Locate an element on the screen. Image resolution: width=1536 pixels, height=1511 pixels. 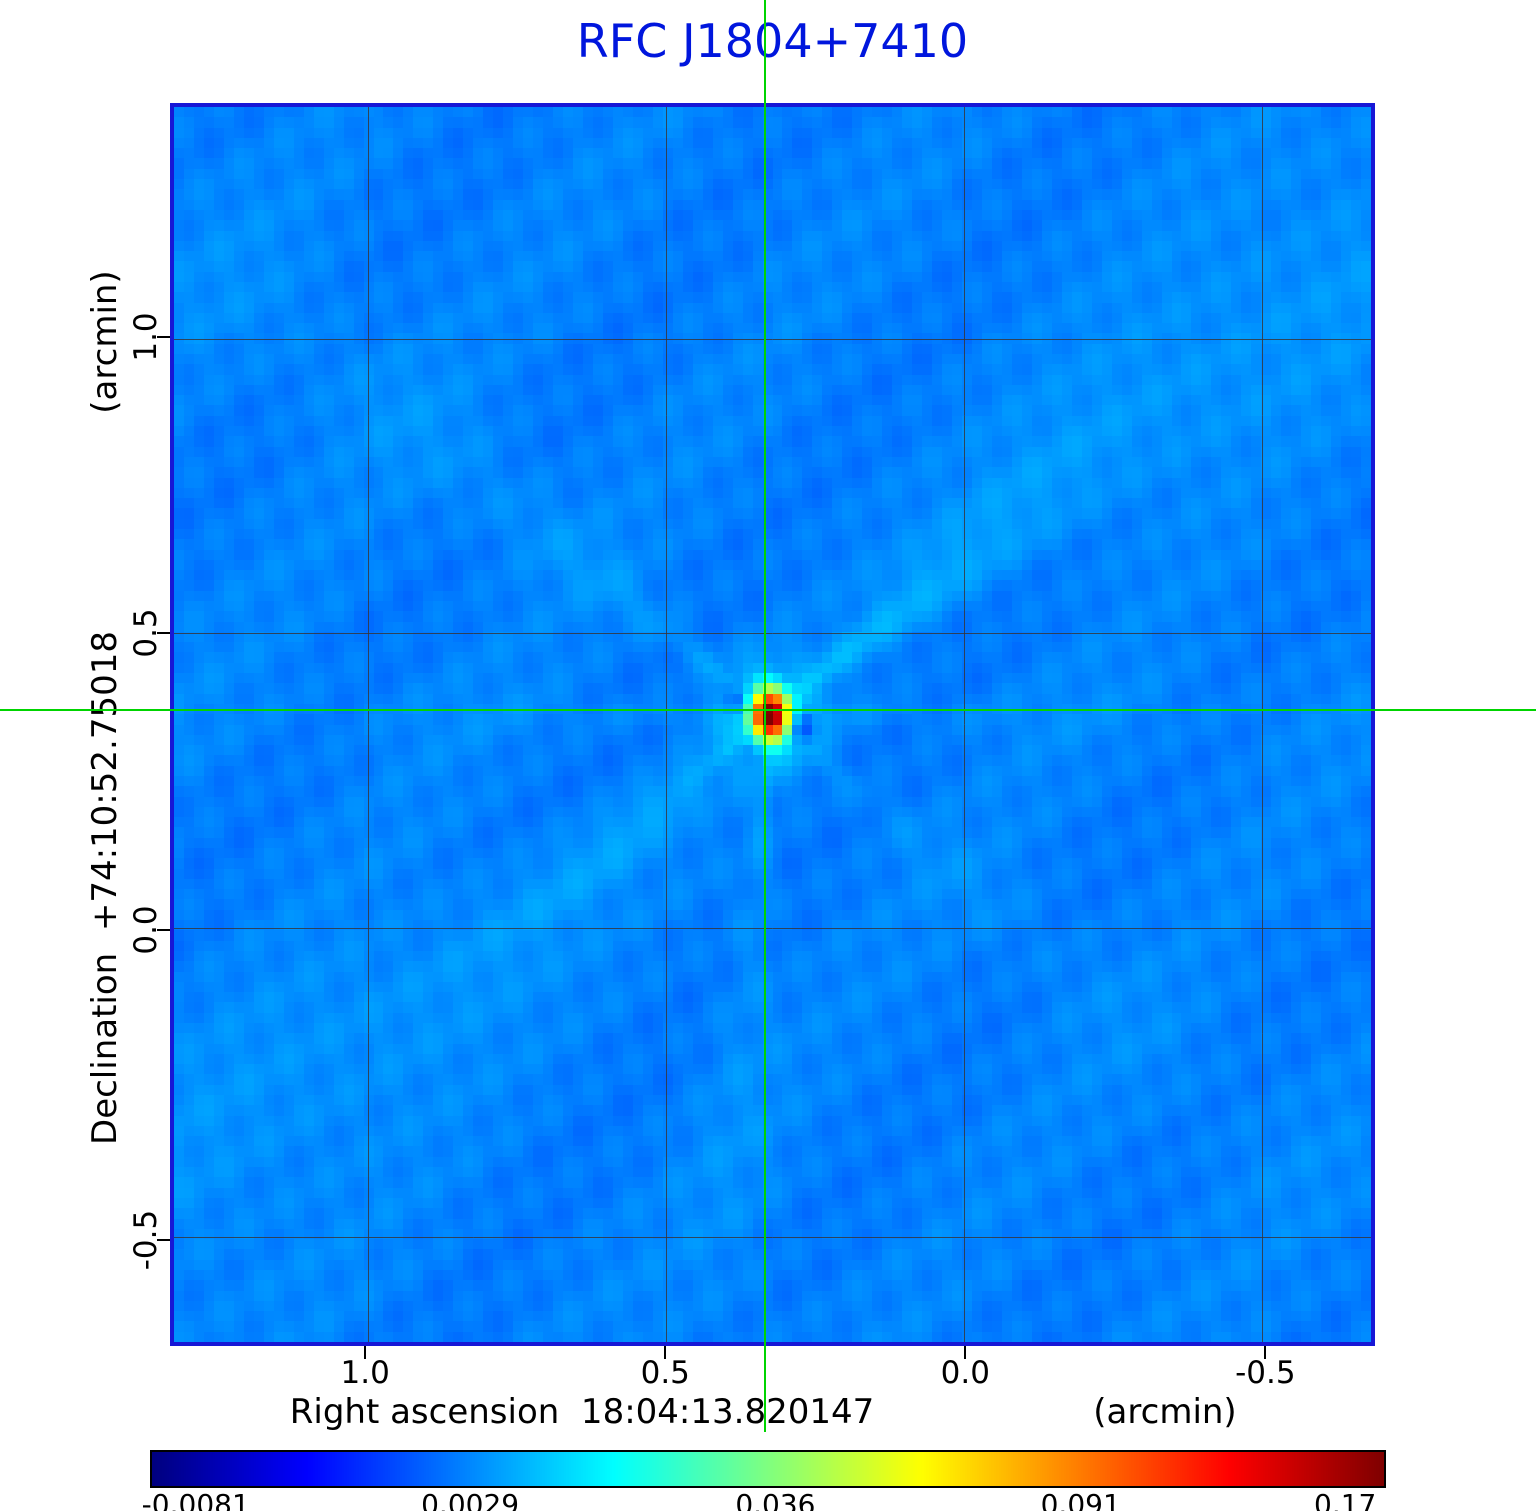
x-axis-title: Right ascension 18:04:13.820147 is located at coordinates (582, 1412).